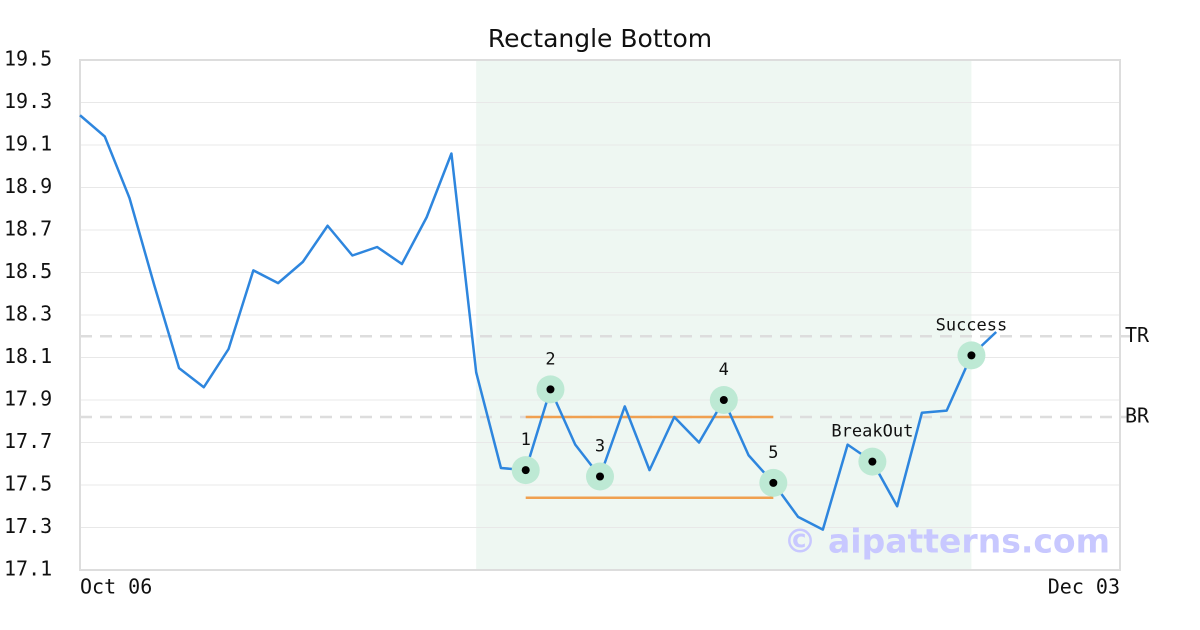  What do you see at coordinates (28, 526) in the screenshot?
I see `y-tick-label: 17.3` at bounding box center [28, 526].